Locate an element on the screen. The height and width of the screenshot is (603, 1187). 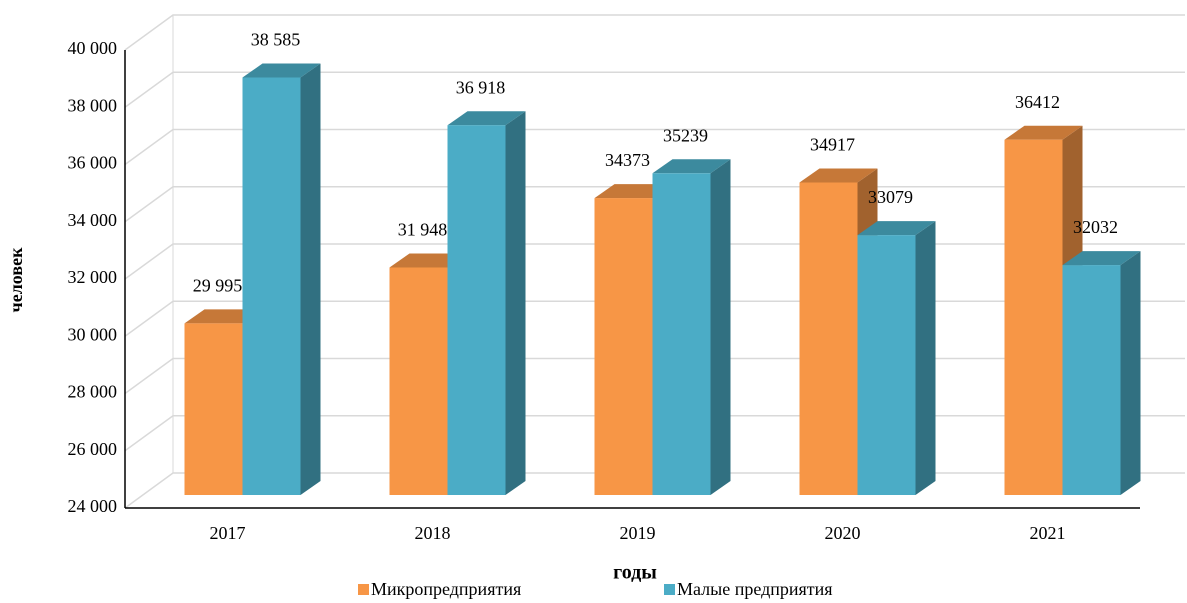
value-label: 33079 is located at coordinates (890, 197).